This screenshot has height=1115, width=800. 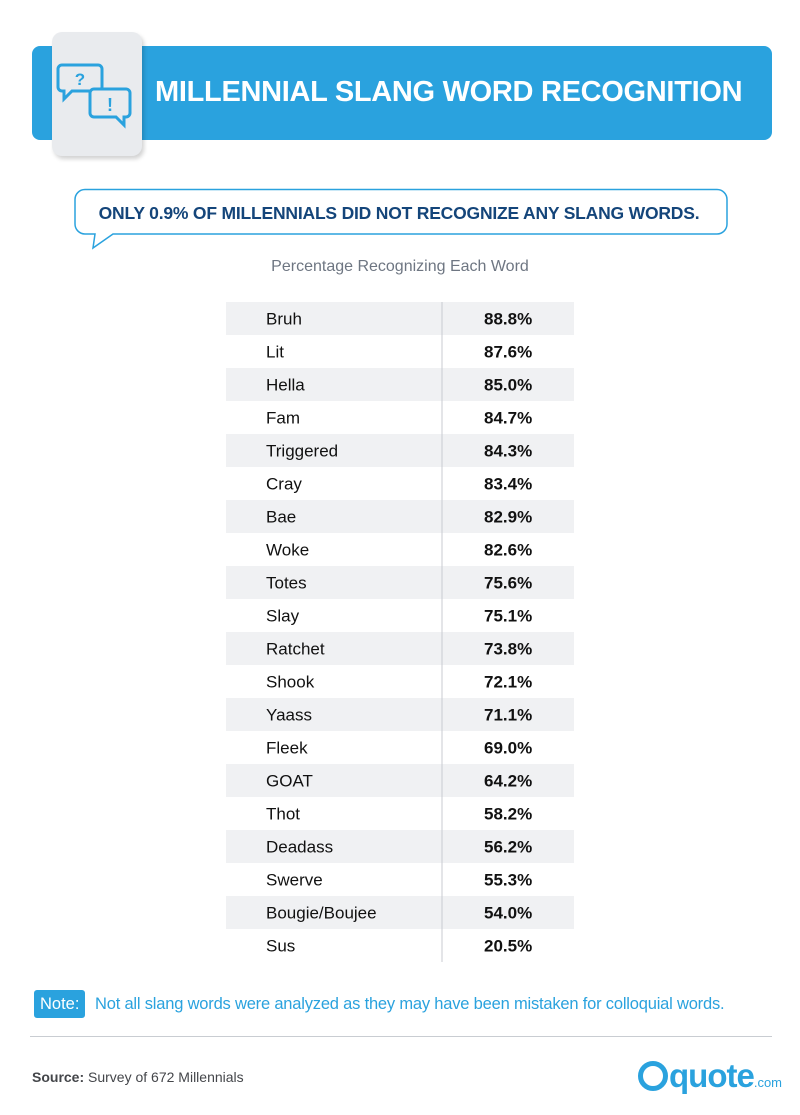 What do you see at coordinates (295, 649) in the screenshot?
I see `word-label: Ratchet` at bounding box center [295, 649].